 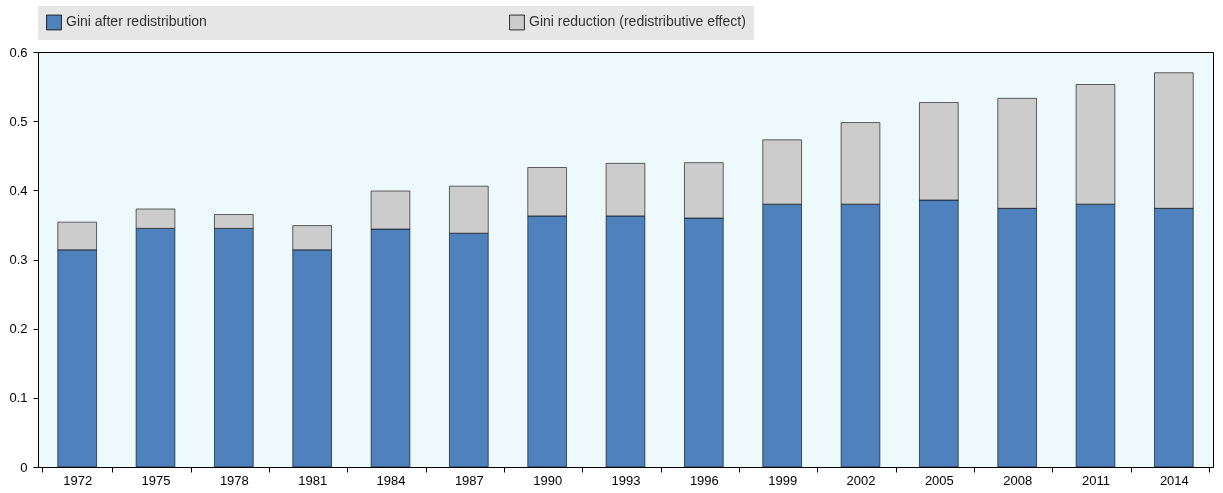 I want to click on y-tick-label: 0.3, so click(x=18, y=259).